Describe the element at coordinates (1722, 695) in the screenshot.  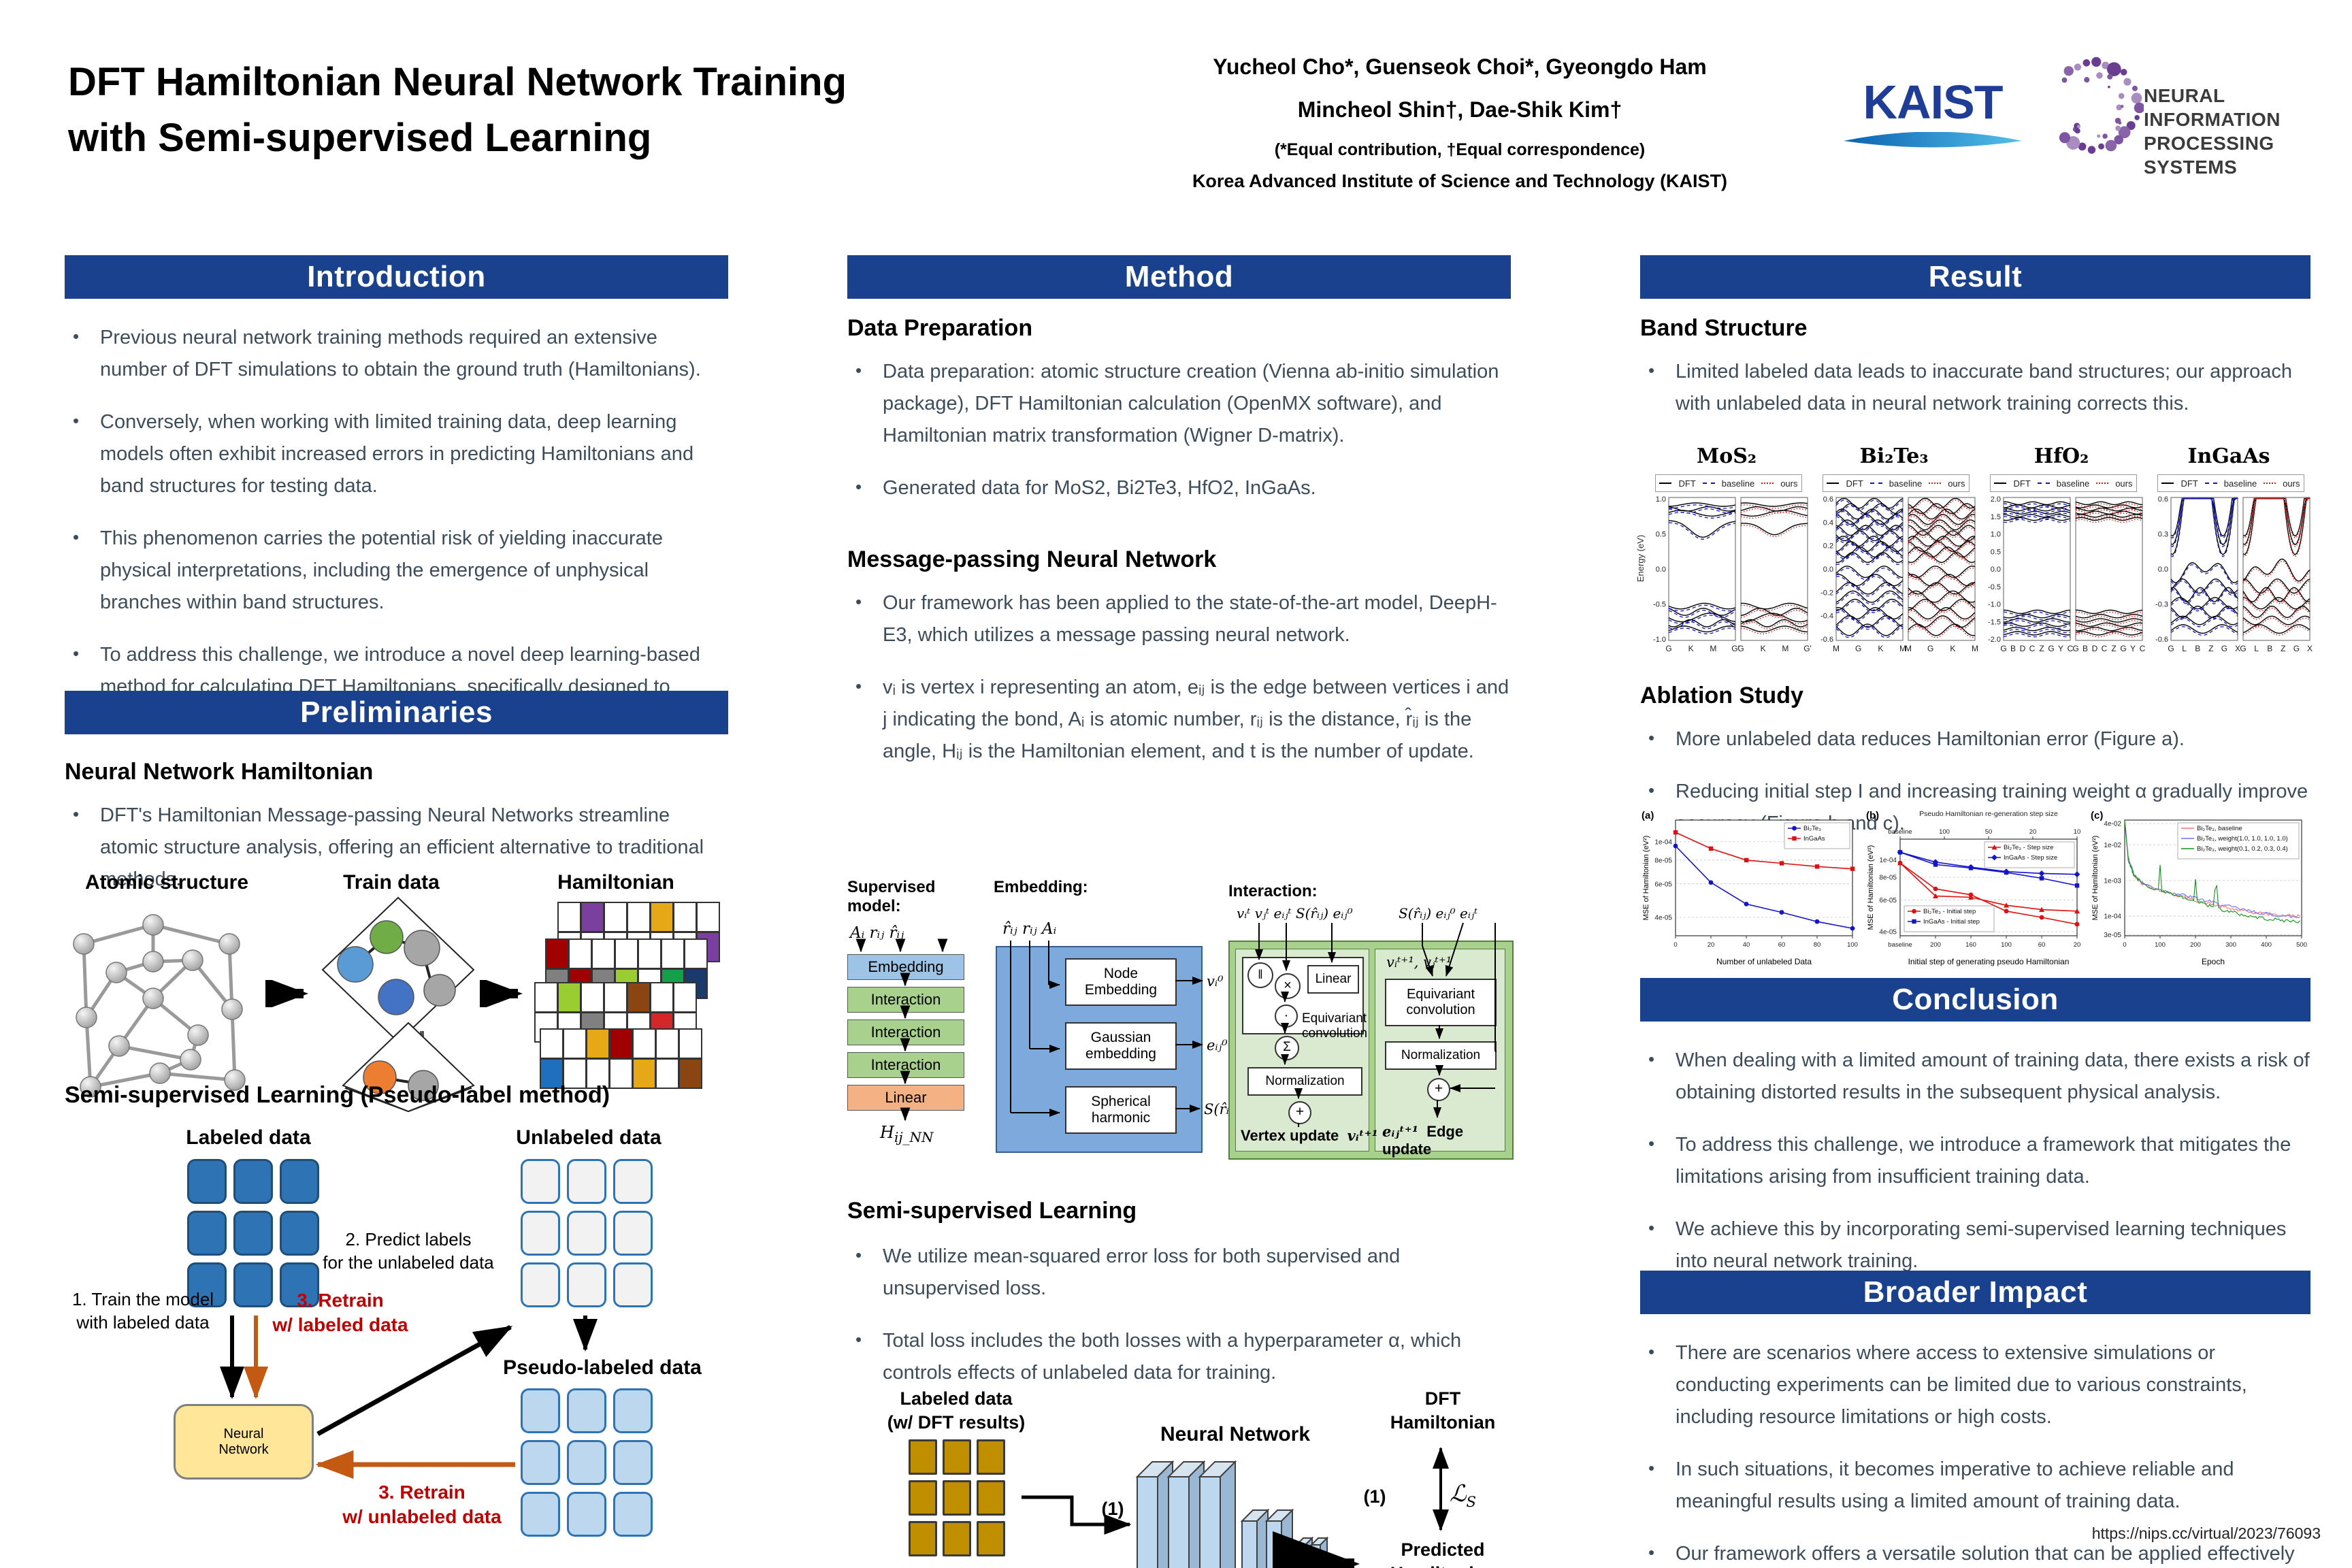
I see `subheading-ablation-study: Ablation Study` at that location.